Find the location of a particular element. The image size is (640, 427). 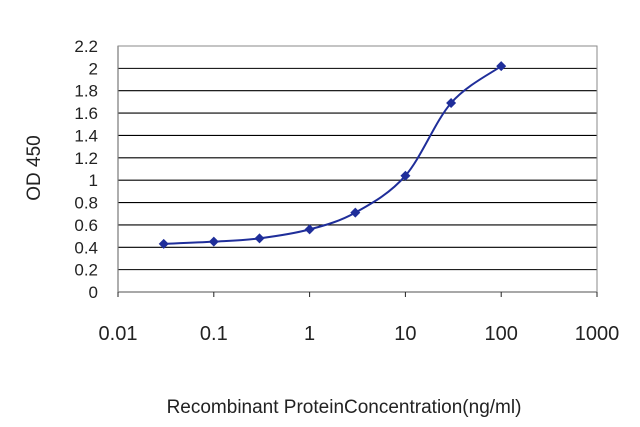

y-tick-label: 1.8 is located at coordinates (86, 91).